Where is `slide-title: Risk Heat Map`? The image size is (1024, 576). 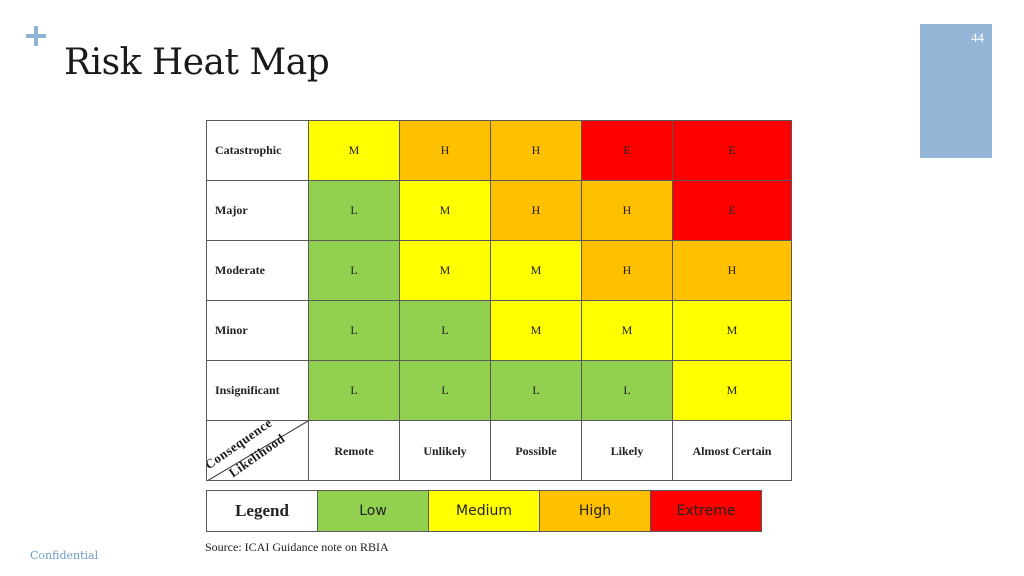 slide-title: Risk Heat Map is located at coordinates (197, 62).